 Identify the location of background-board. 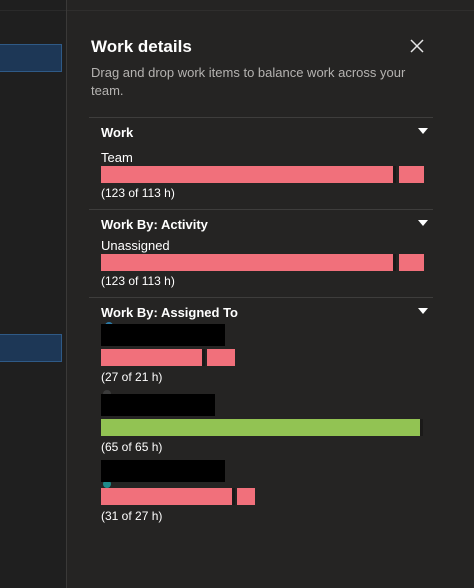
(33, 294).